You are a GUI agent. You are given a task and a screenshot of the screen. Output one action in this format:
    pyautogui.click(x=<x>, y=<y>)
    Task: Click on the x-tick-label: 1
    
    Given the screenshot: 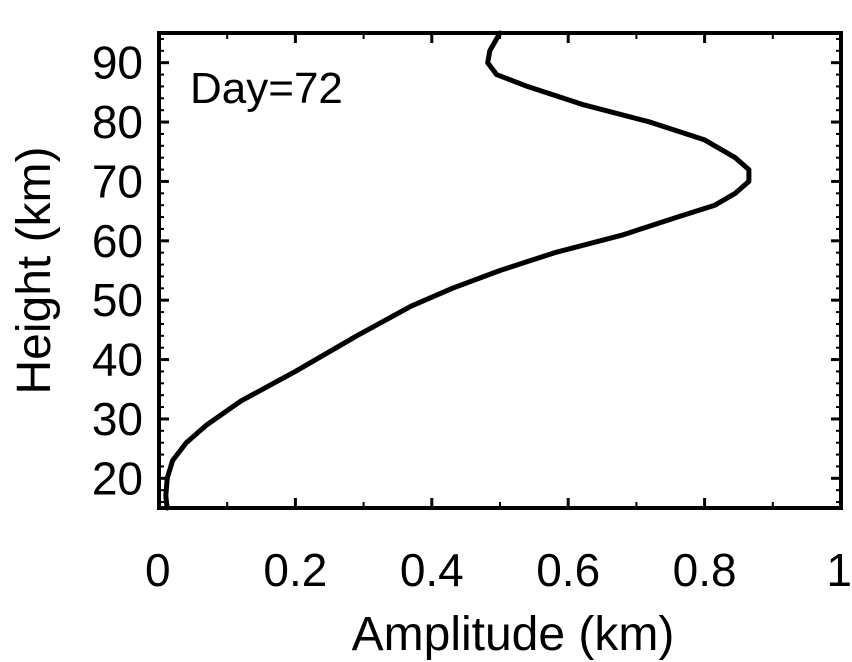 What is the action you would take?
    pyautogui.click(x=839, y=570)
    